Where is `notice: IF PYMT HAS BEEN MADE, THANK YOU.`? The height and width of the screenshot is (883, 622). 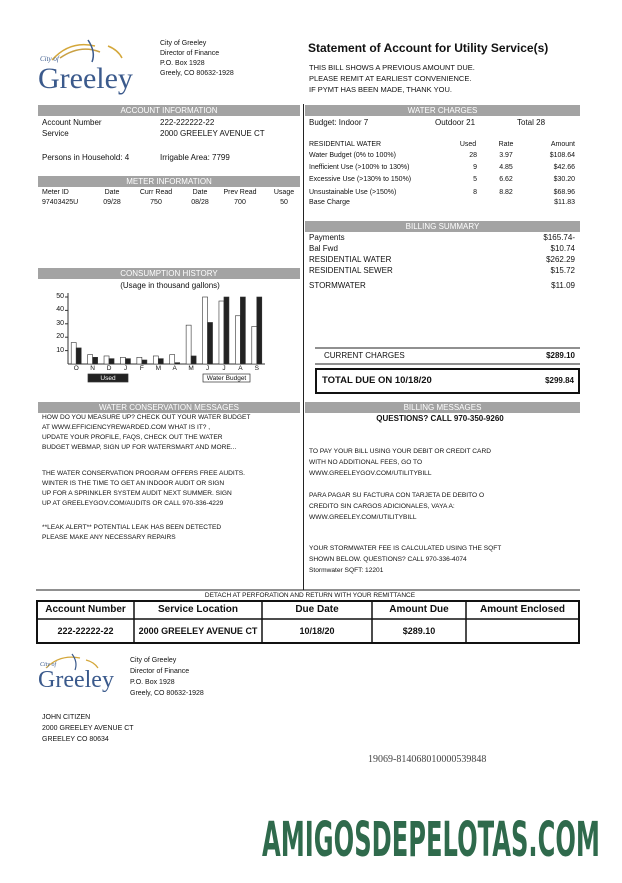 notice: IF PYMT HAS BEEN MADE, THANK YOU. is located at coordinates (380, 89).